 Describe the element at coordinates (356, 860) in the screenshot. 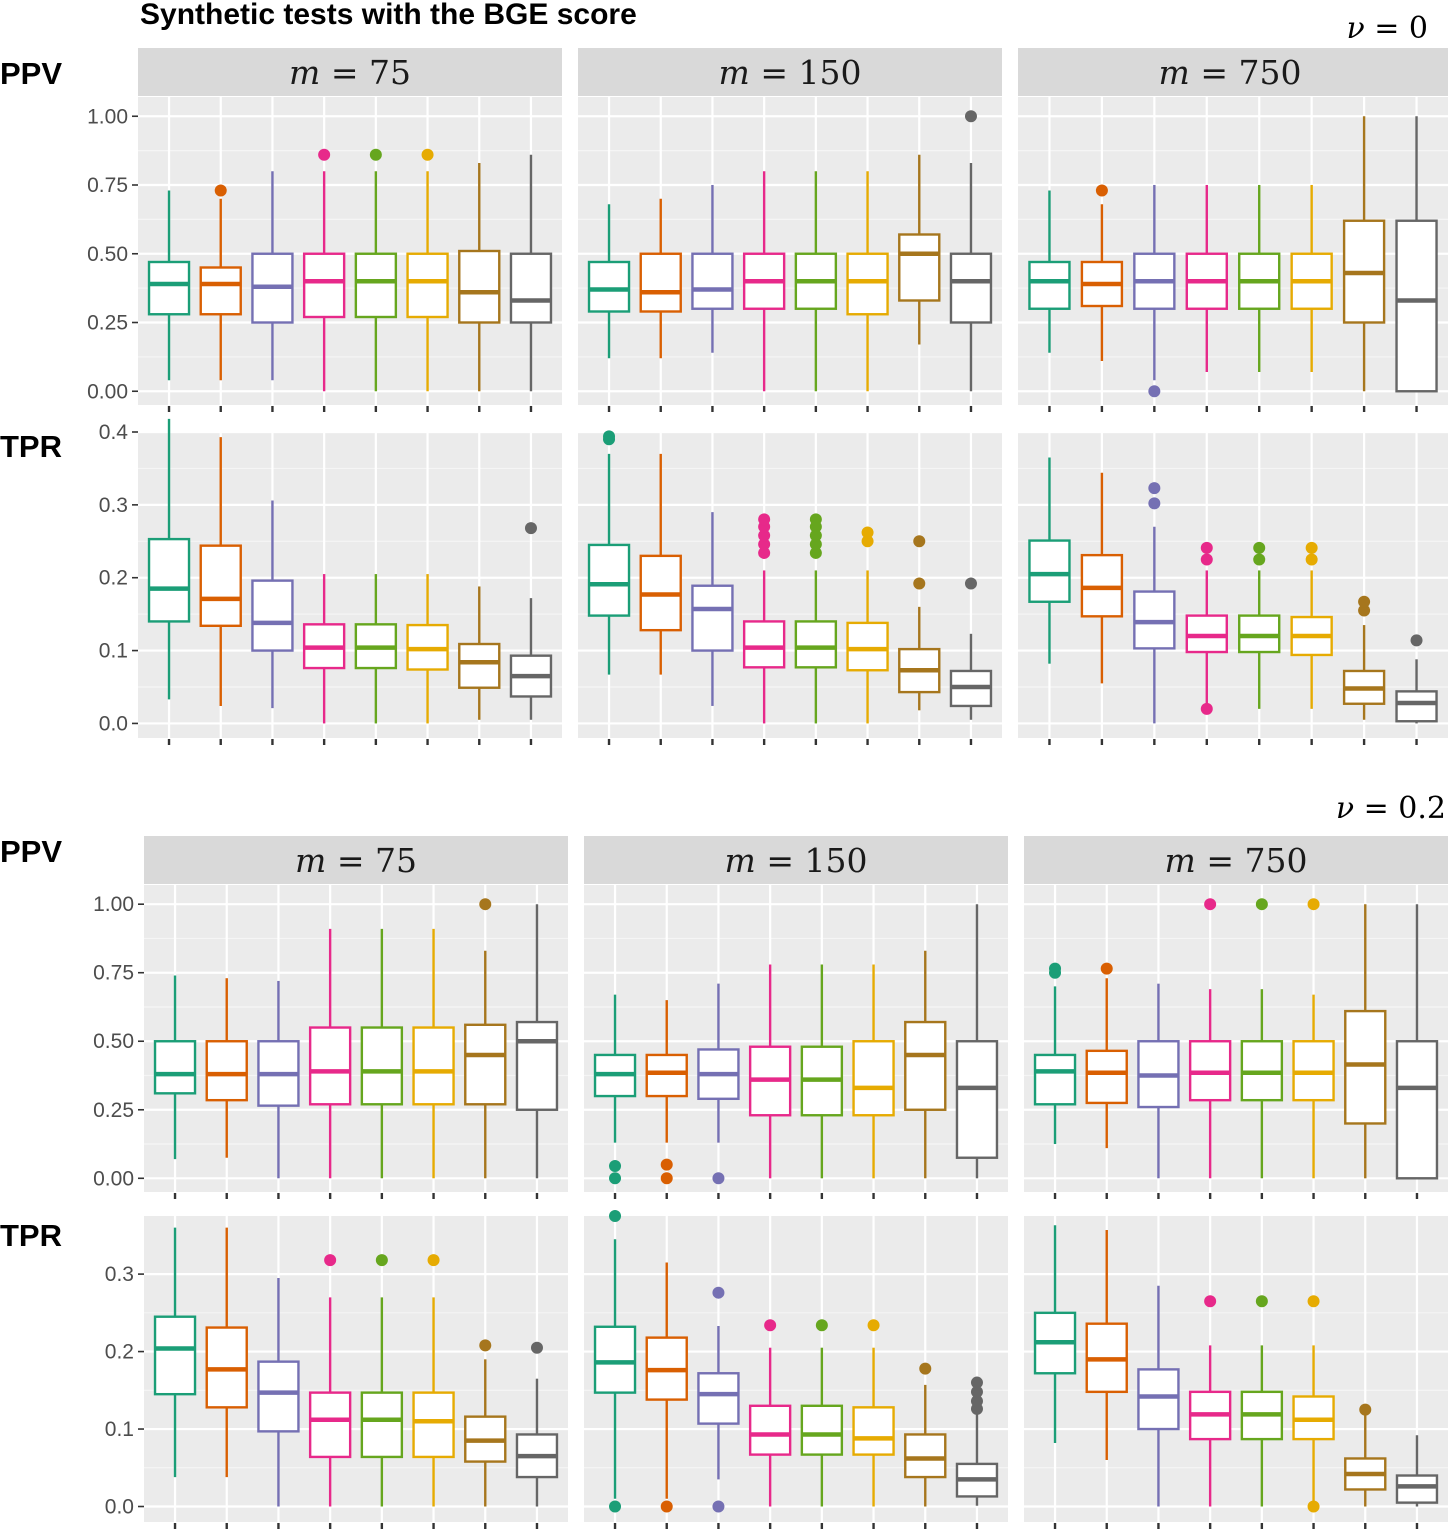

I see `strip-label-m75: m = 75` at that location.